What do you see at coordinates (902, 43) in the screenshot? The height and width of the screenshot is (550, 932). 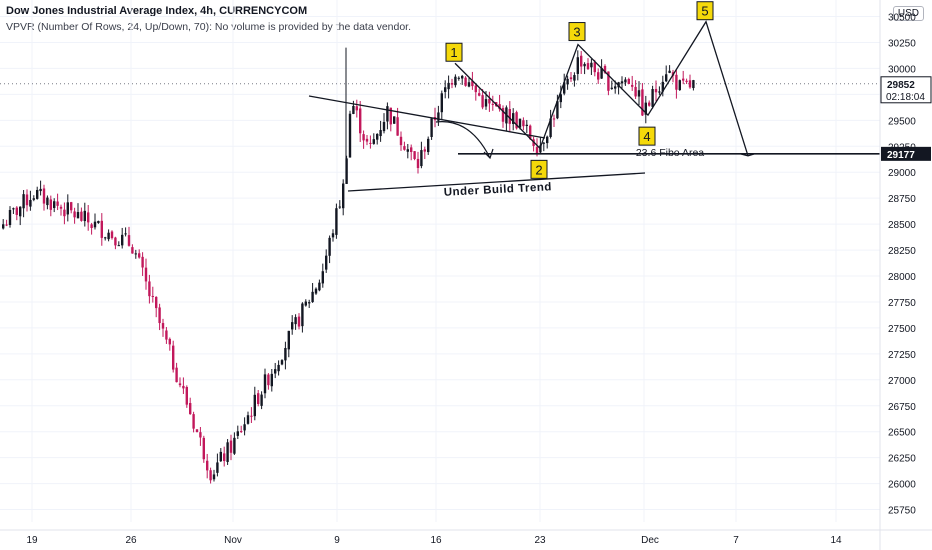 I see `y-tick-18: 30250` at bounding box center [902, 43].